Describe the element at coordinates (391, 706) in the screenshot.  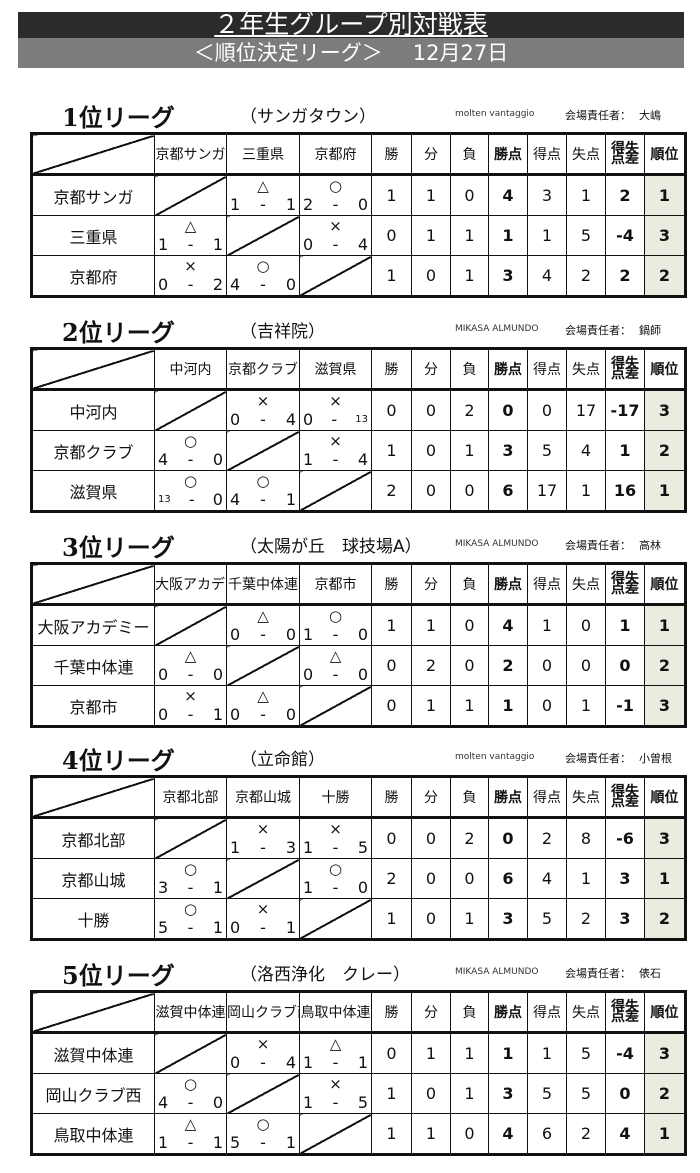
I see `stat-win: 0` at that location.